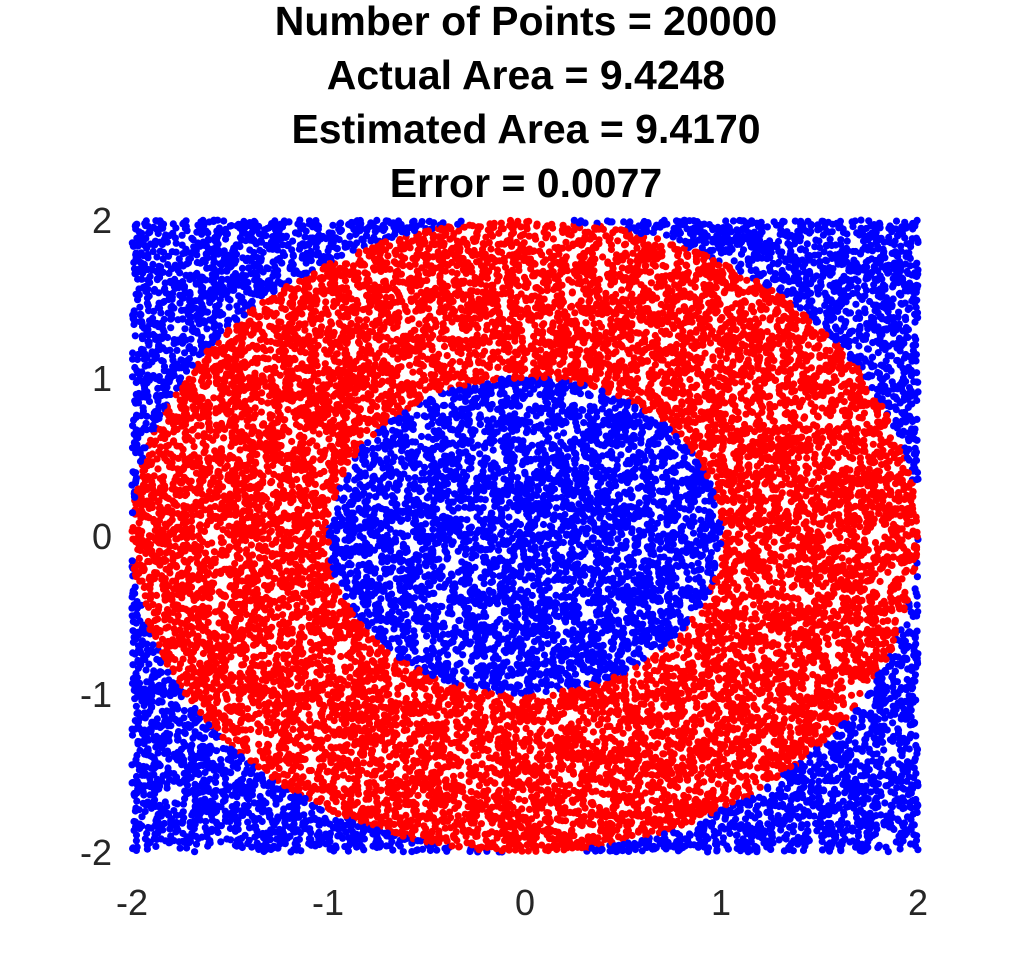 The image size is (1014, 957). I want to click on title-line-1: Number of Points = 20000, so click(526, 22).